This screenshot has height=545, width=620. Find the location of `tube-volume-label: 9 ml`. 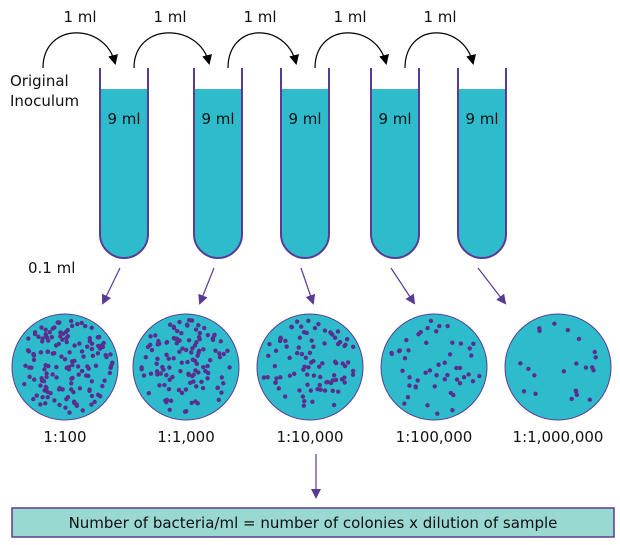

tube-volume-label: 9 ml is located at coordinates (304, 119).